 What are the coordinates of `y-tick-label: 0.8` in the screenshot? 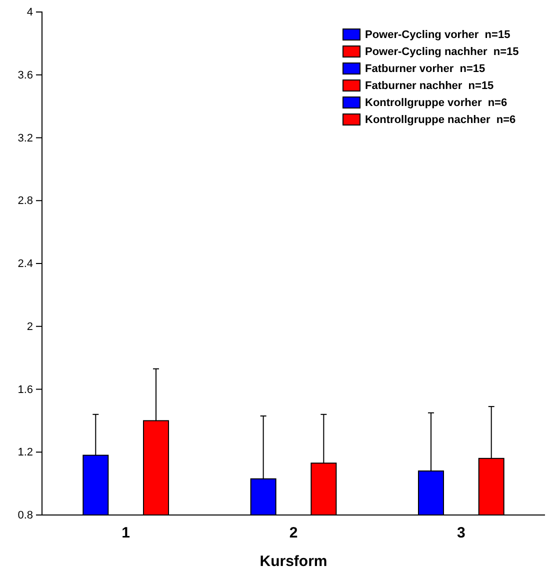 It's located at (25, 516).